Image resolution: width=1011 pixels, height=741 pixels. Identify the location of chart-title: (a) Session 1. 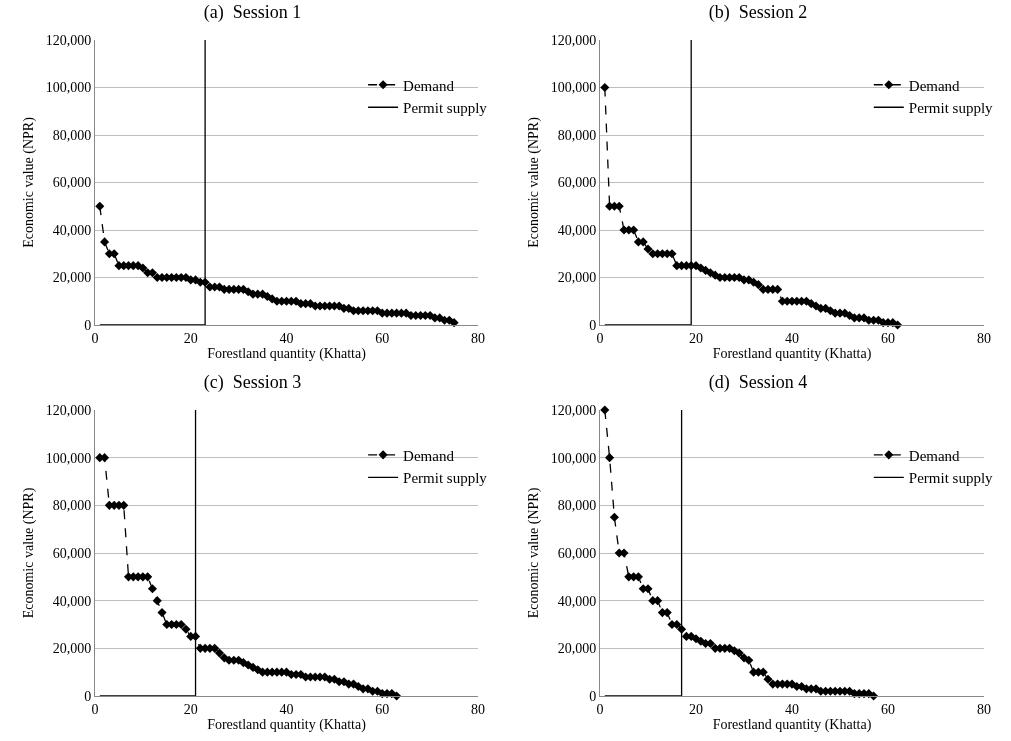
(252, 13).